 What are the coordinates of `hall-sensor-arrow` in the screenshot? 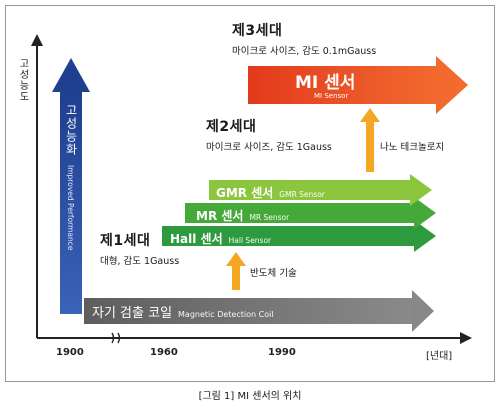 It's located at (299, 236).